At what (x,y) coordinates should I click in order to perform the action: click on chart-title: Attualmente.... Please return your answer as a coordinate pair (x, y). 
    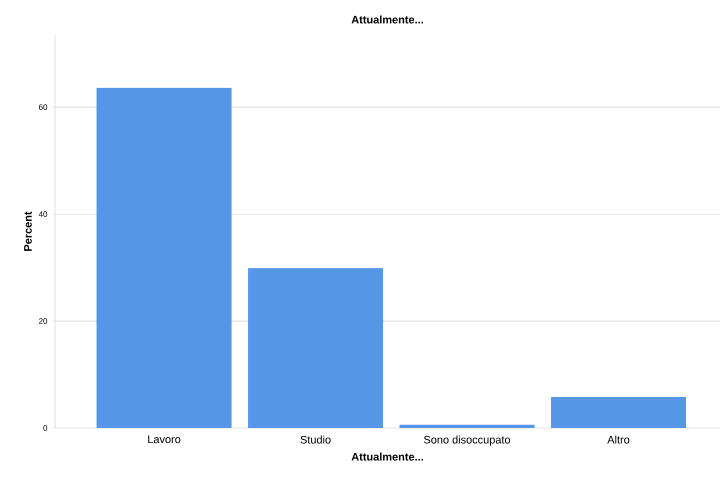
    Looking at the image, I should click on (387, 19).